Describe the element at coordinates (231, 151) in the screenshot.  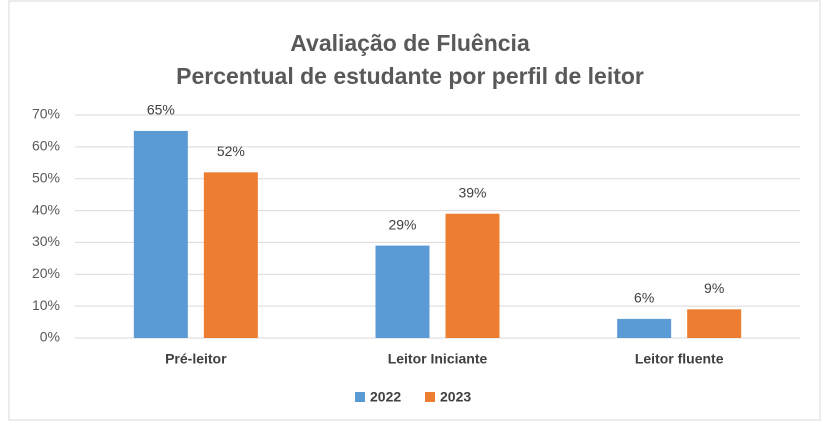
I see `value-label: 52%` at that location.